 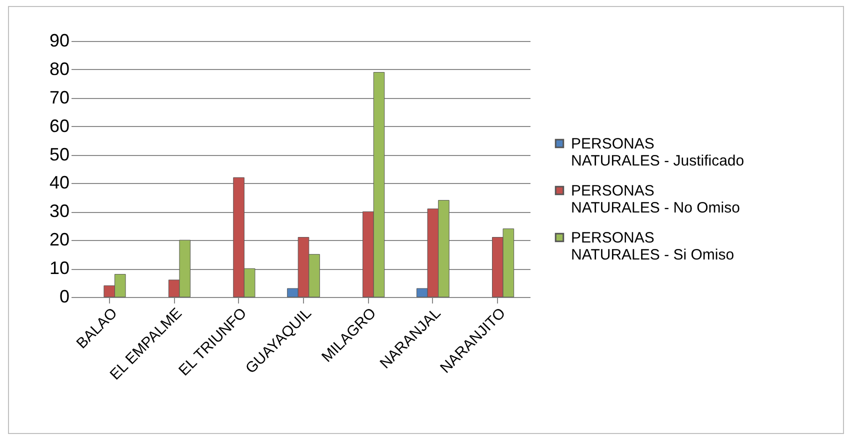 What do you see at coordinates (59, 40) in the screenshot?
I see `y-tick-label: 90` at bounding box center [59, 40].